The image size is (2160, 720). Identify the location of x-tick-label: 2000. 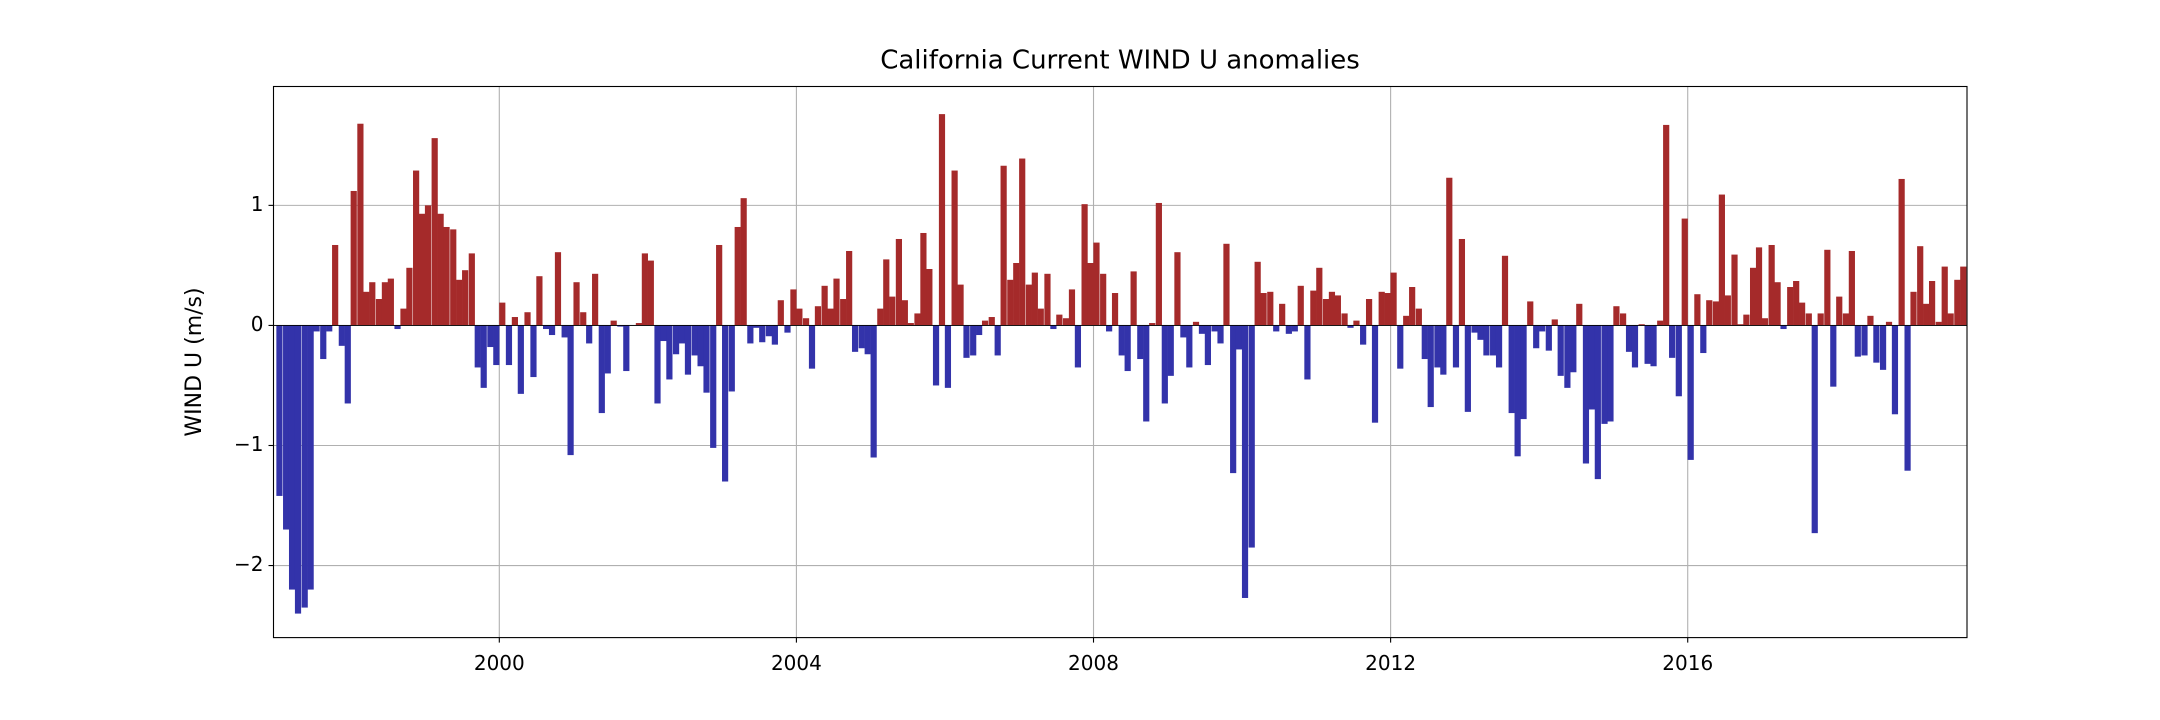
(499, 663).